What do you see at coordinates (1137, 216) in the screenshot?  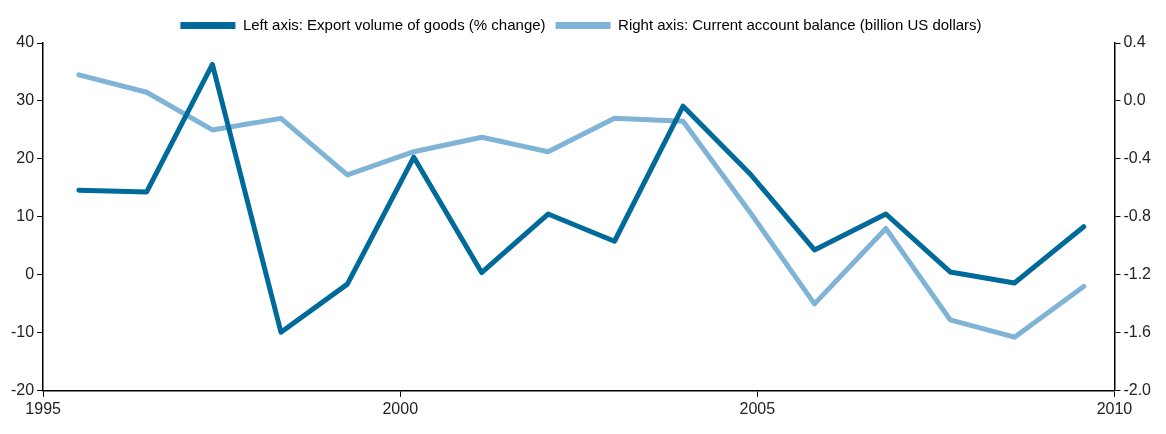 I see `y2-tick-label: -0.8` at bounding box center [1137, 216].